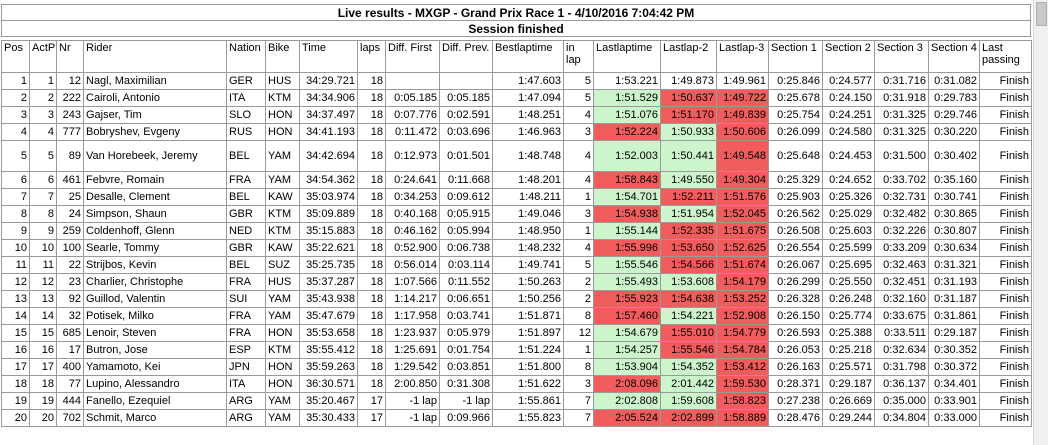  What do you see at coordinates (954, 98) in the screenshot?
I see `section4-cell: 0:29.783` at bounding box center [954, 98].